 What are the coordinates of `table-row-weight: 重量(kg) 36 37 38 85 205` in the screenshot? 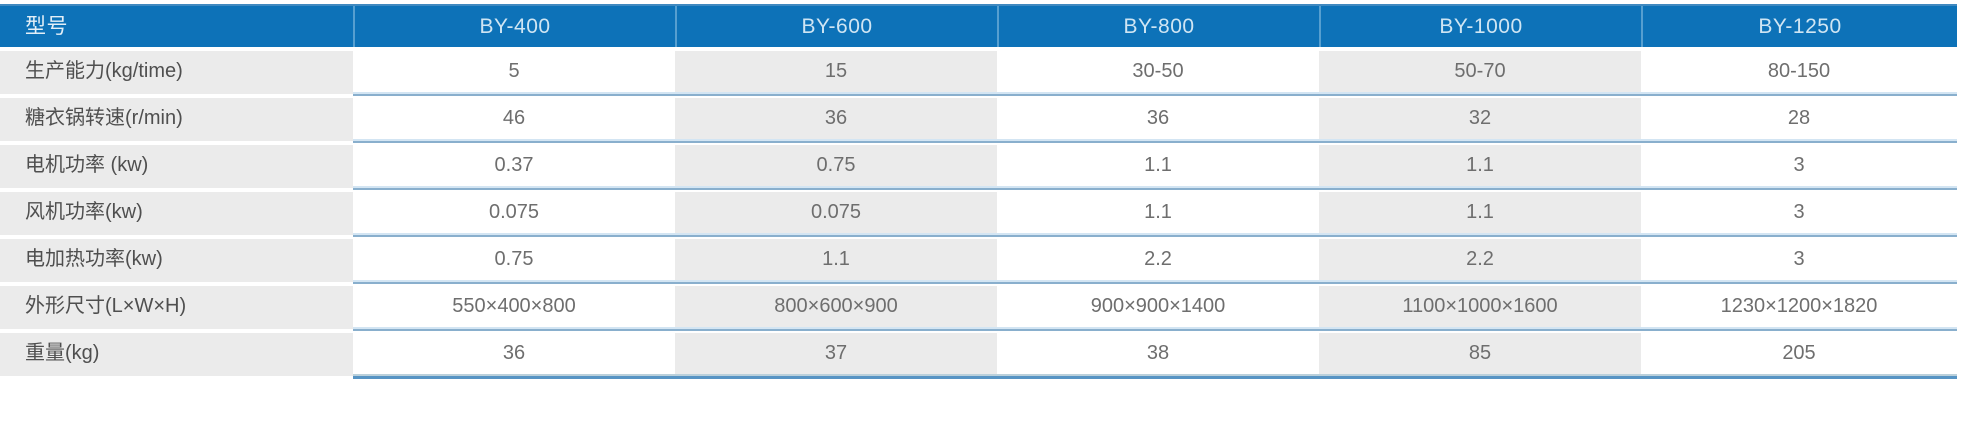 It's located at (978, 354).